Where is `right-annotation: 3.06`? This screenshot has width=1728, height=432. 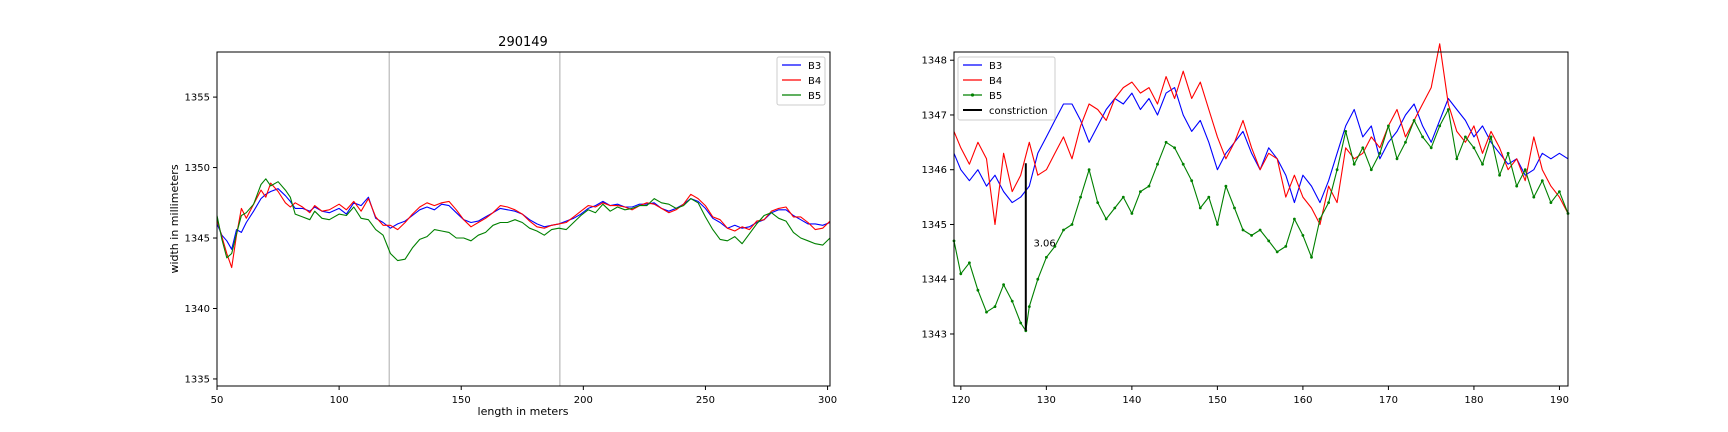
right-annotation: 3.06 is located at coordinates (1045, 243).